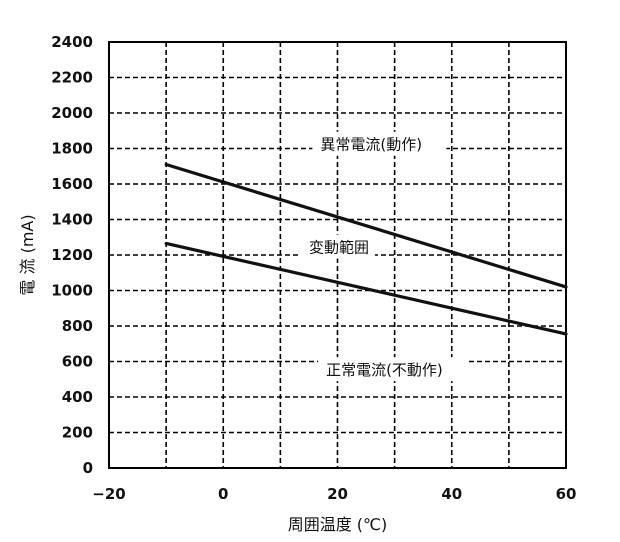 Image resolution: width=620 pixels, height=542 pixels. Describe the element at coordinates (223, 494) in the screenshot. I see `x-tick-label: 0` at that location.